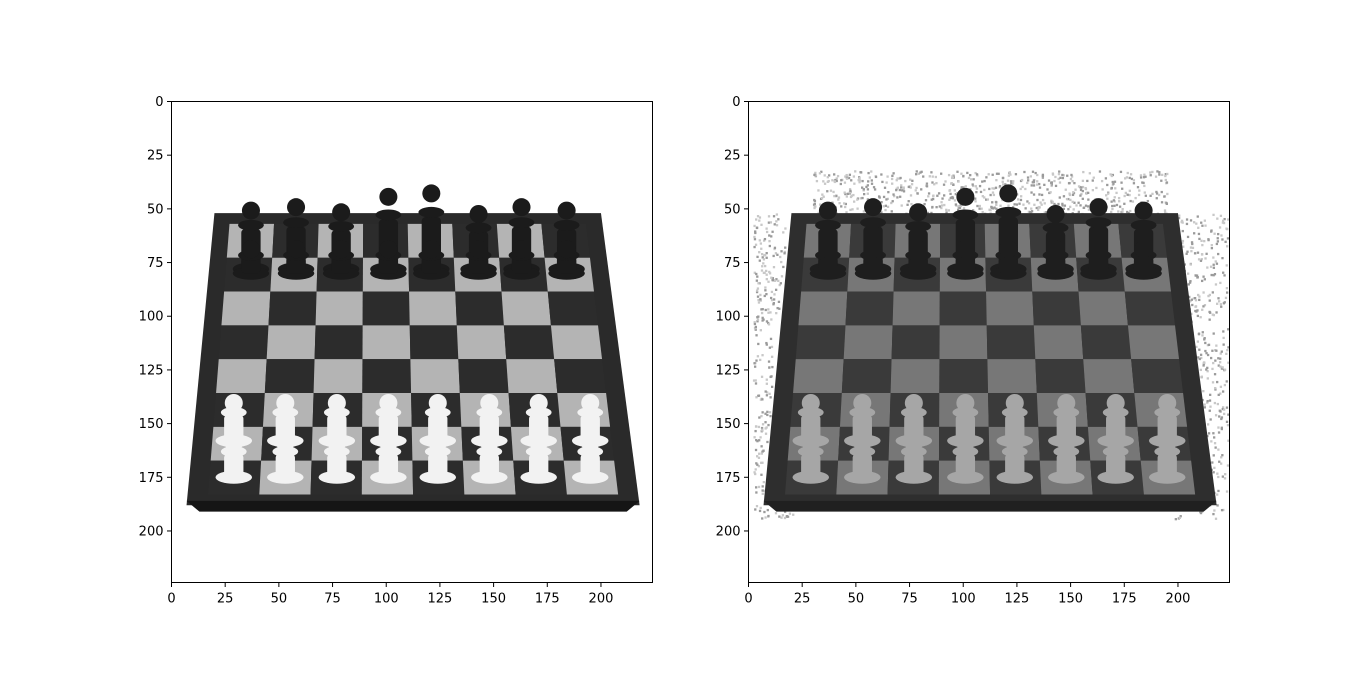 The width and height of the screenshot is (1366, 677). Describe the element at coordinates (728, 424) in the screenshot. I see `y-tick-label: 150` at that location.